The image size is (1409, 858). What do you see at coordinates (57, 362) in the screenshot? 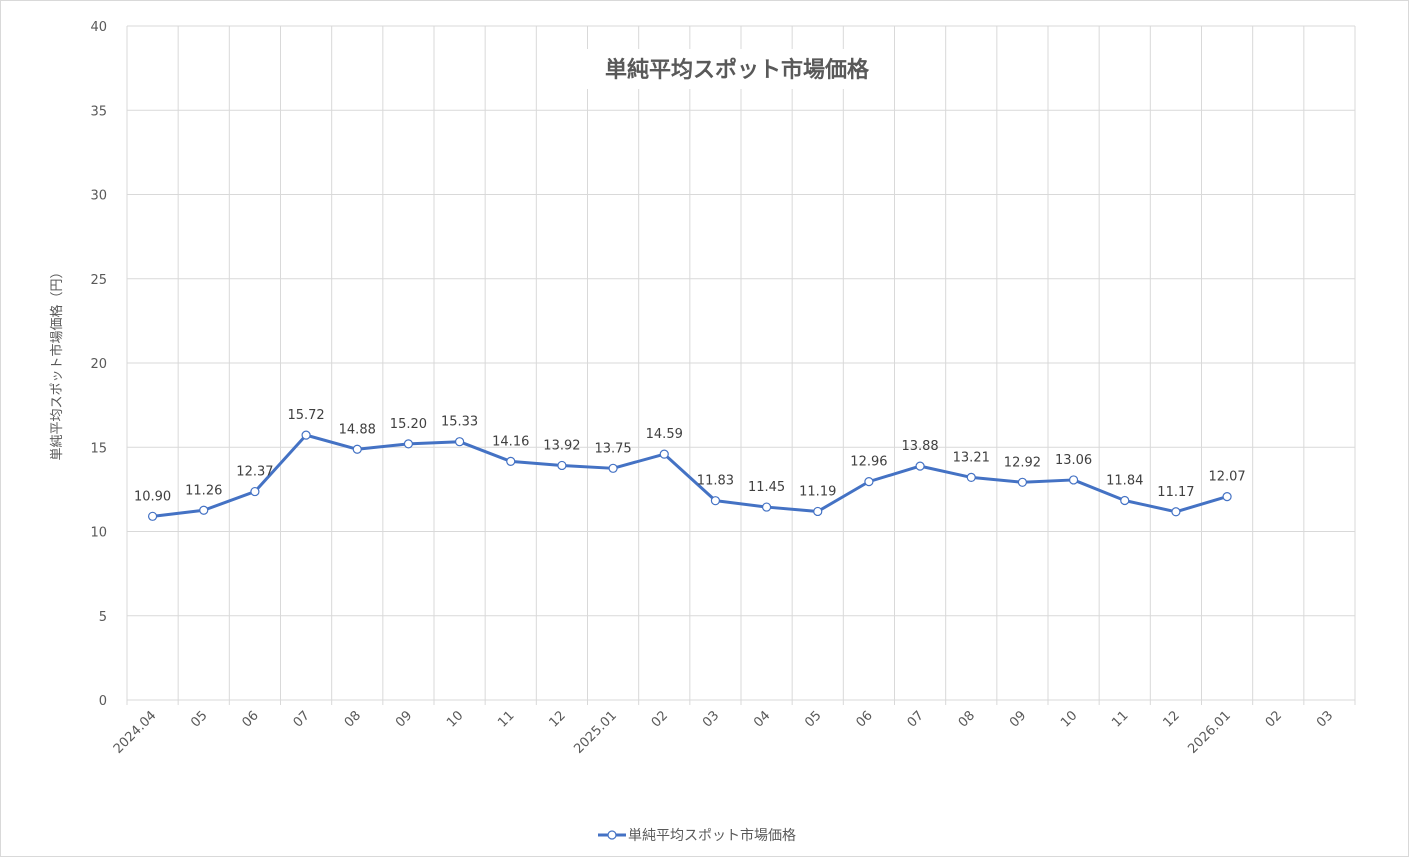
I see `y-axis-label: 単純平均スポット市場価格（円）` at bounding box center [57, 362].